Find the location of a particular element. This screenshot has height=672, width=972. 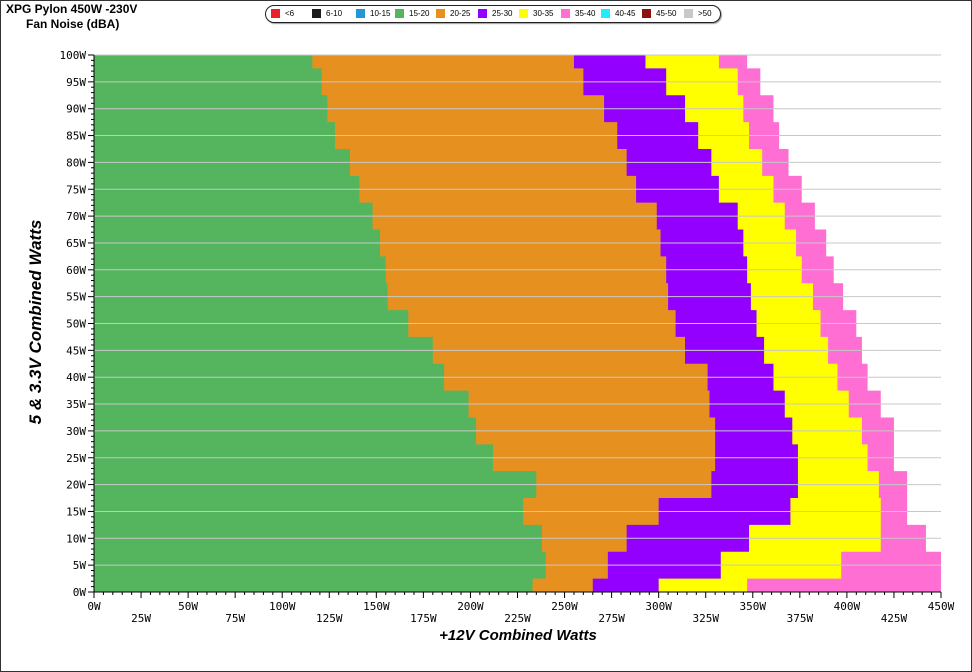

legend-label: 40-45 is located at coordinates (625, 13).